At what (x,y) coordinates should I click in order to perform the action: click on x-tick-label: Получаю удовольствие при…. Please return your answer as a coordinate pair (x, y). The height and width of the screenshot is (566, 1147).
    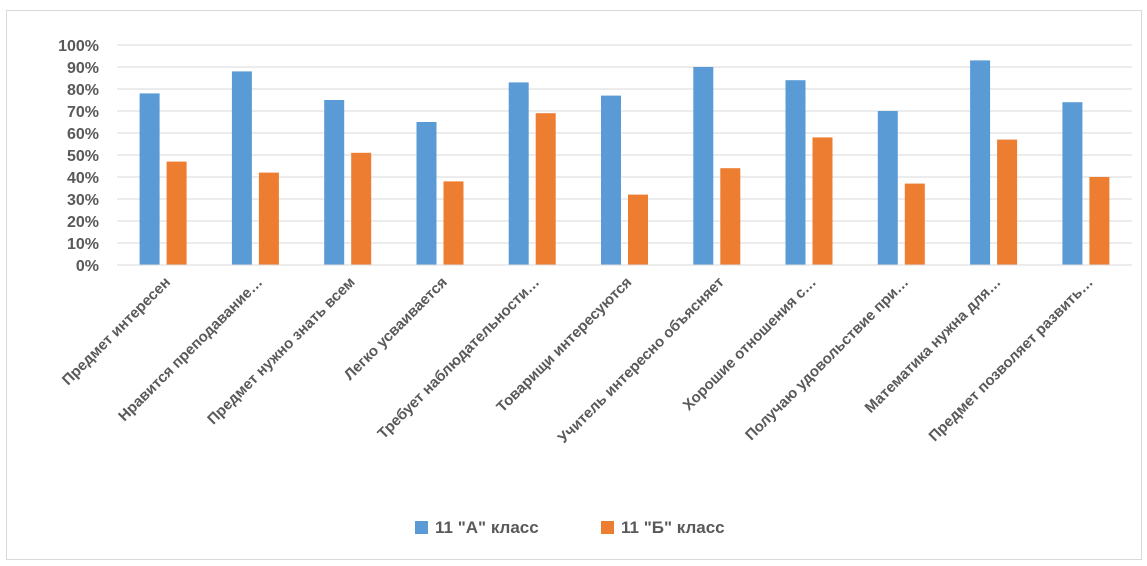
    Looking at the image, I should click on (827, 359).